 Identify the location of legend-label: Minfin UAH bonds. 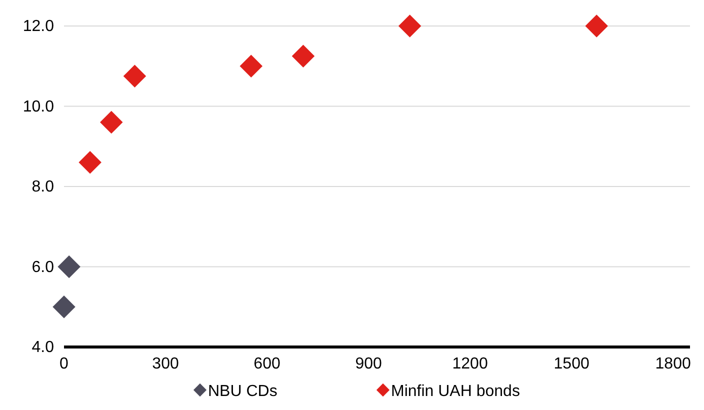
(455, 391).